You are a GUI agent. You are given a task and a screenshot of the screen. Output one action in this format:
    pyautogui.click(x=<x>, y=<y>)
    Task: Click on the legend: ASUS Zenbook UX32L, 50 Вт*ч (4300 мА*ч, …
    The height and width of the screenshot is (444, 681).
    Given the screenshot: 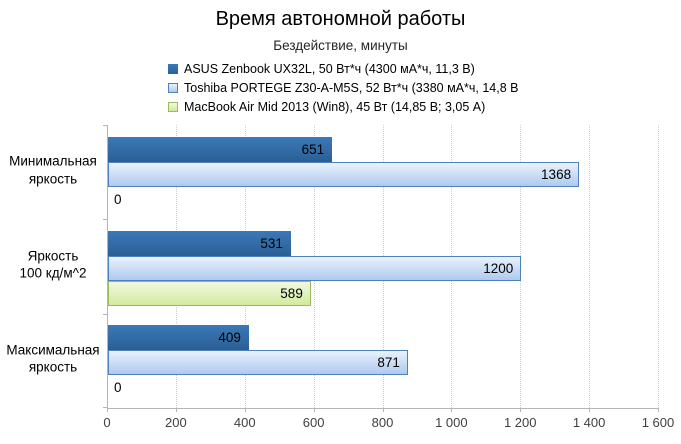 What is the action you would take?
    pyautogui.click(x=343, y=87)
    